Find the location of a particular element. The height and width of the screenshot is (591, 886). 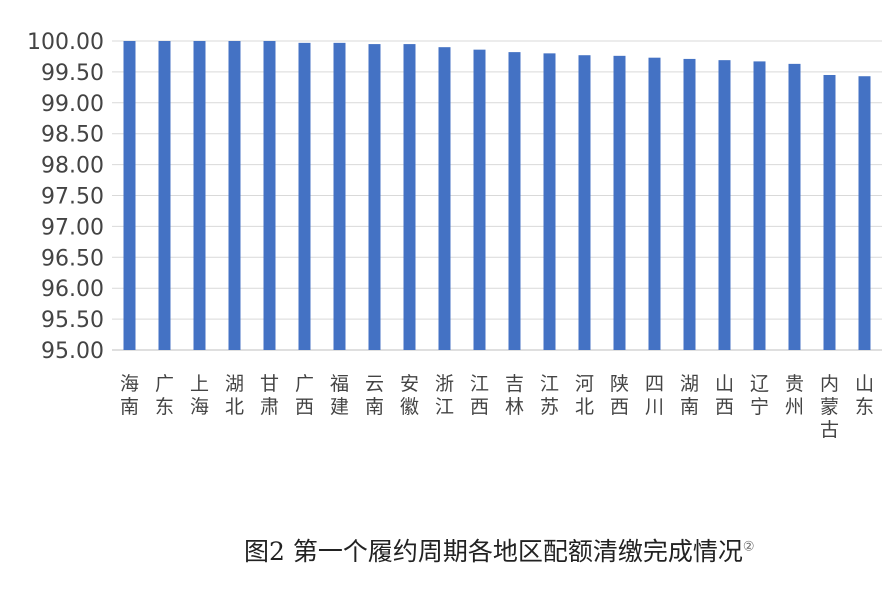

x-tick-label: 贵州 is located at coordinates (794, 395).